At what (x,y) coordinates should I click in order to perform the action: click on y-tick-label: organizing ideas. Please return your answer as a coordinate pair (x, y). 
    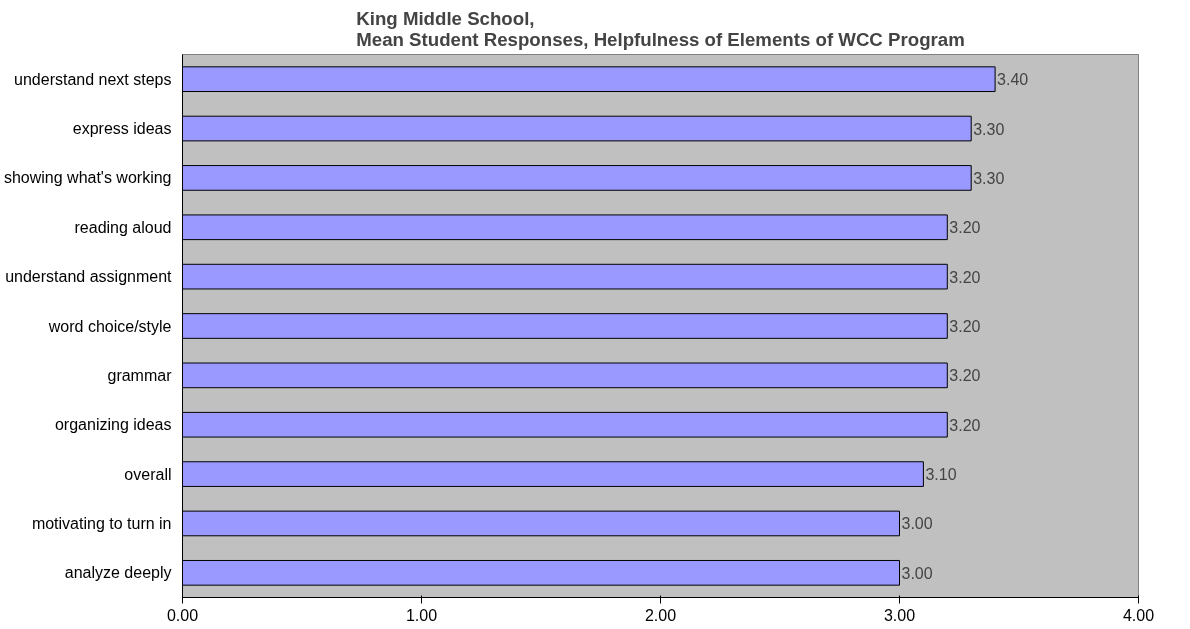
    Looking at the image, I should click on (113, 425).